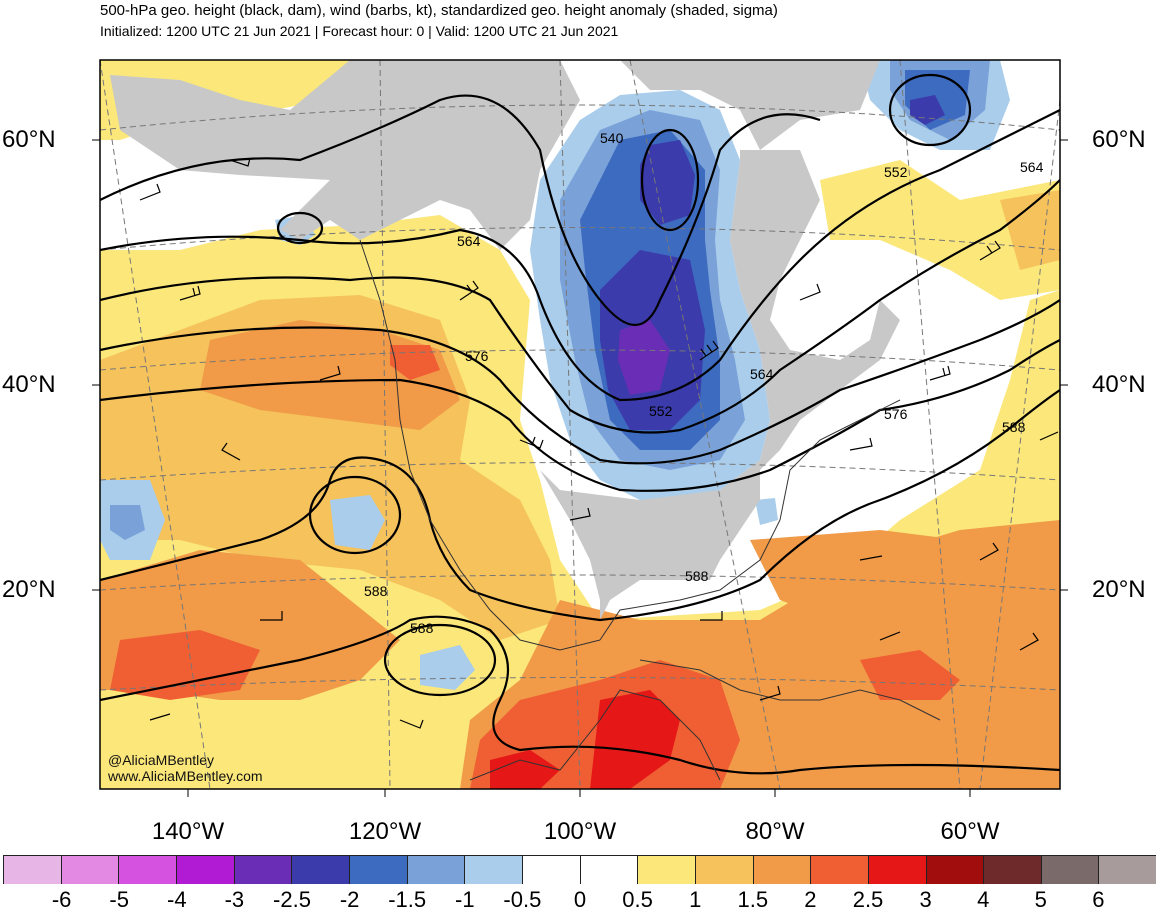  Describe the element at coordinates (177, 899) in the screenshot. I see `colorbar-tick-label: -4` at that location.